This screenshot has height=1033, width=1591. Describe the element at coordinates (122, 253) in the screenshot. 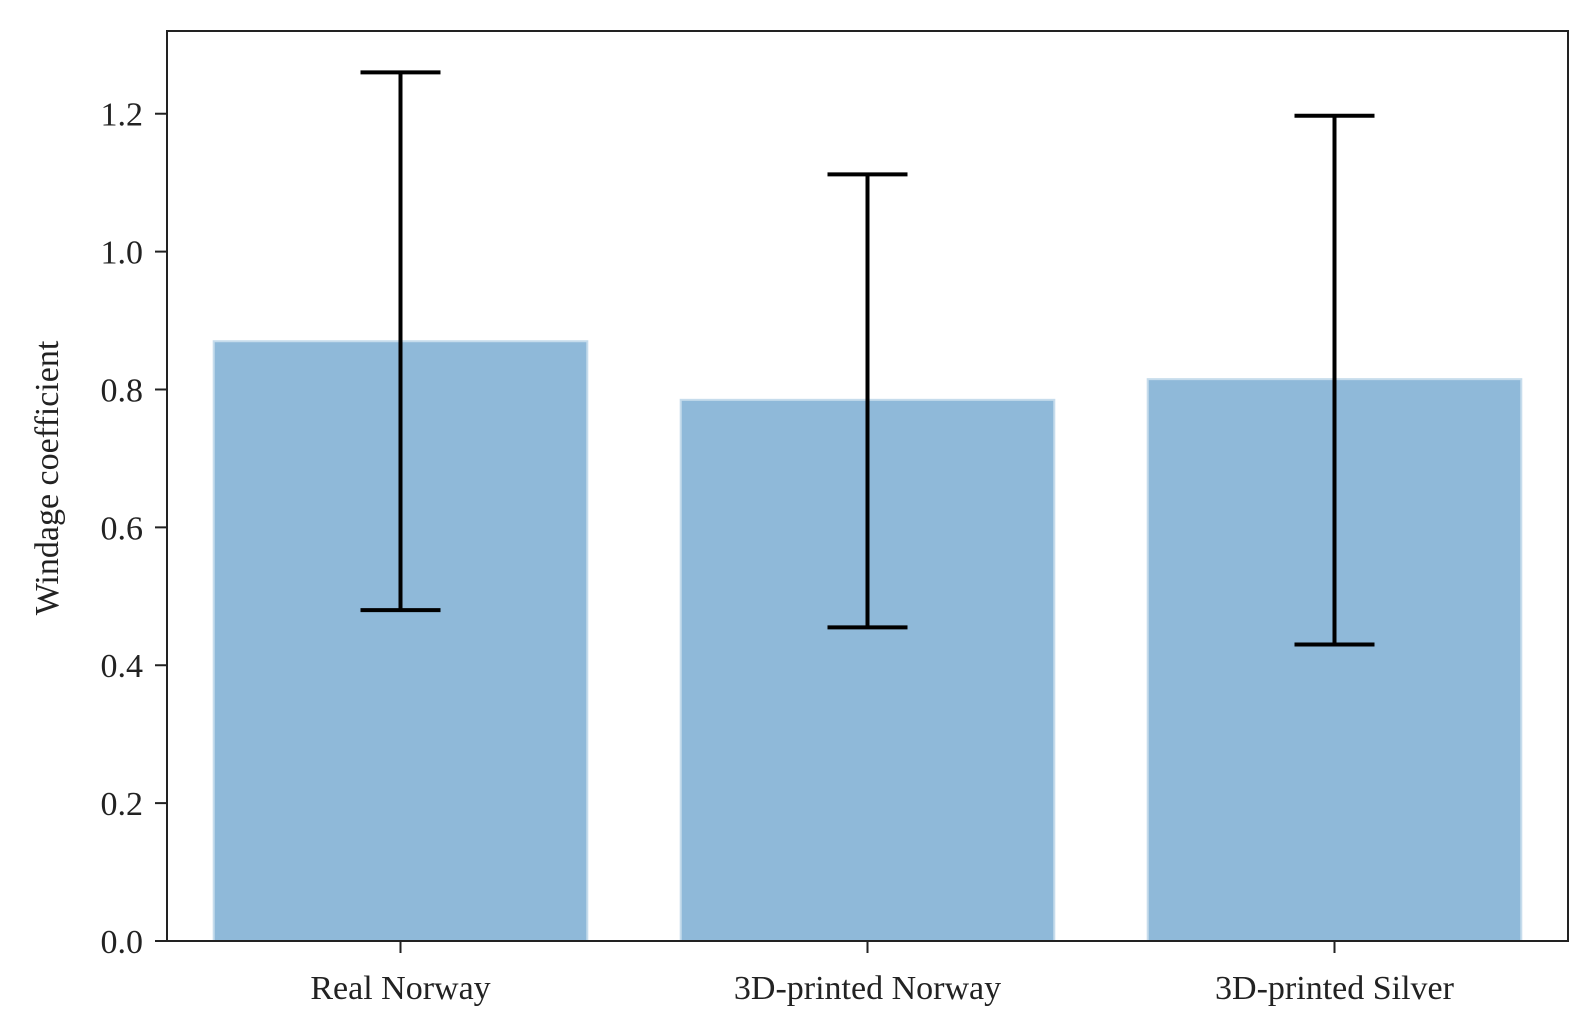

I see `y-tick-label-5: 1.0` at that location.